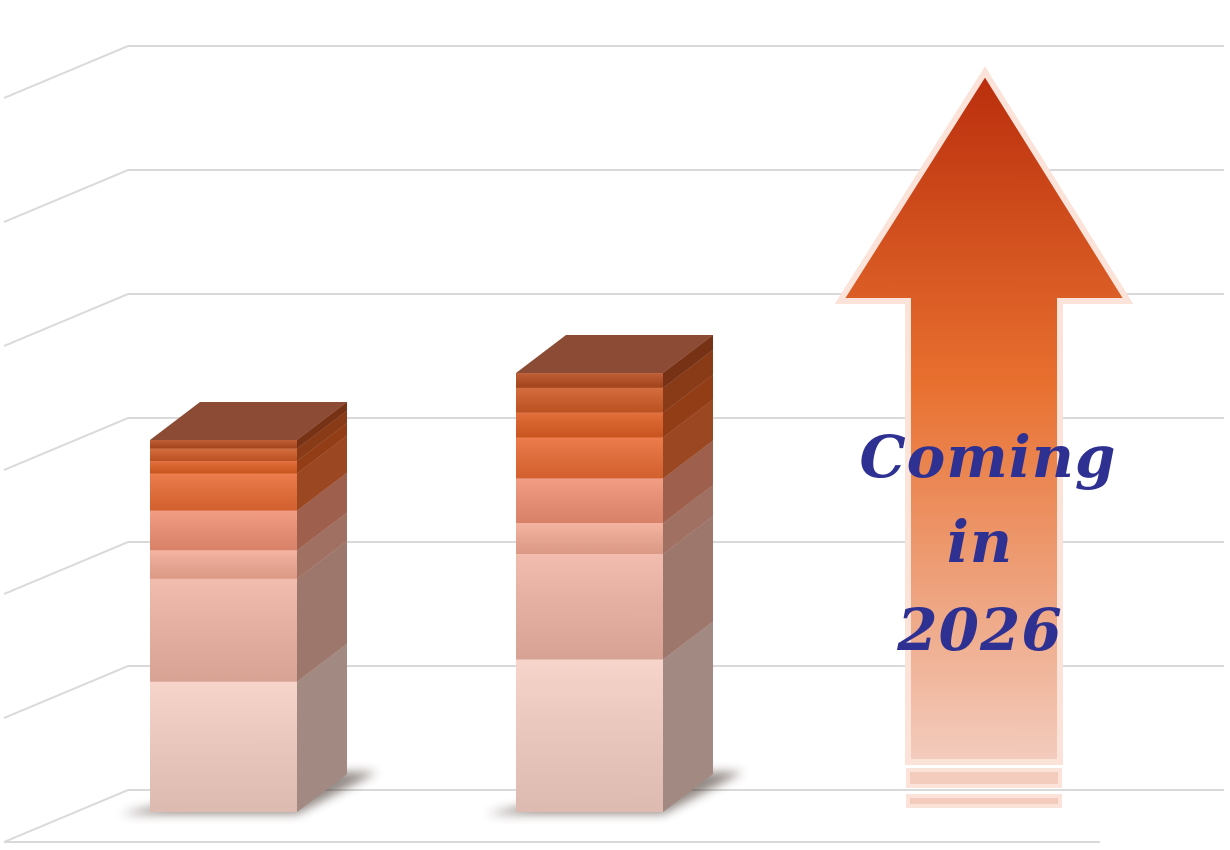  Describe the element at coordinates (980, 542) in the screenshot. I see `annotation-line-2: in` at that location.